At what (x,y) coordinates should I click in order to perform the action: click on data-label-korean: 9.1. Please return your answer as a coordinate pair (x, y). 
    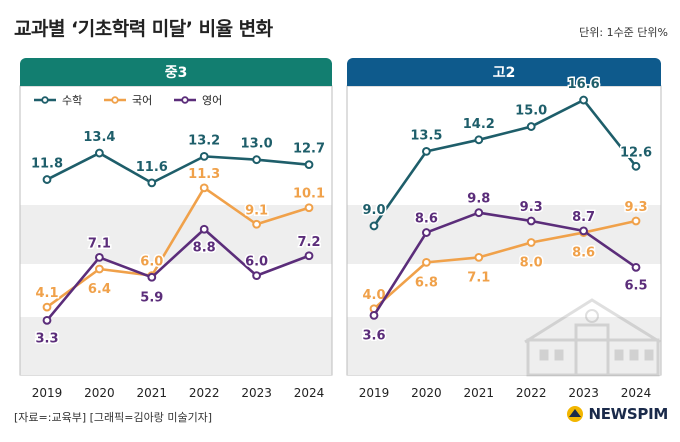
    Looking at the image, I should click on (256, 210).